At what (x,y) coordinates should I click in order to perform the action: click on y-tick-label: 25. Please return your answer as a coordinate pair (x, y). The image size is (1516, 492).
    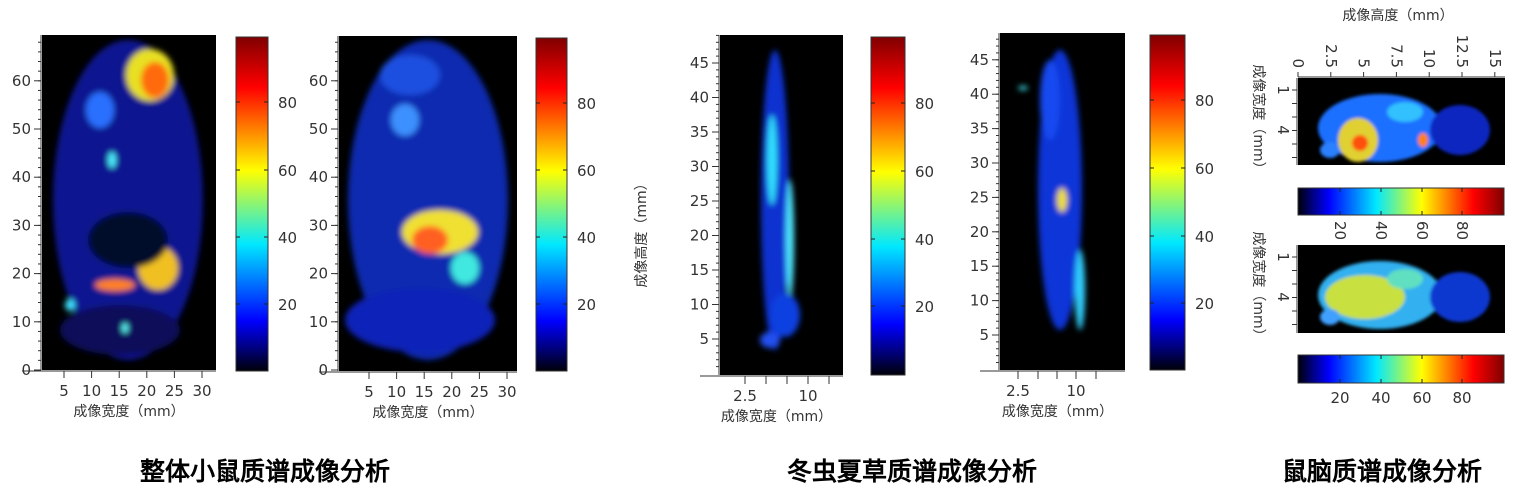
    Looking at the image, I should click on (979, 197).